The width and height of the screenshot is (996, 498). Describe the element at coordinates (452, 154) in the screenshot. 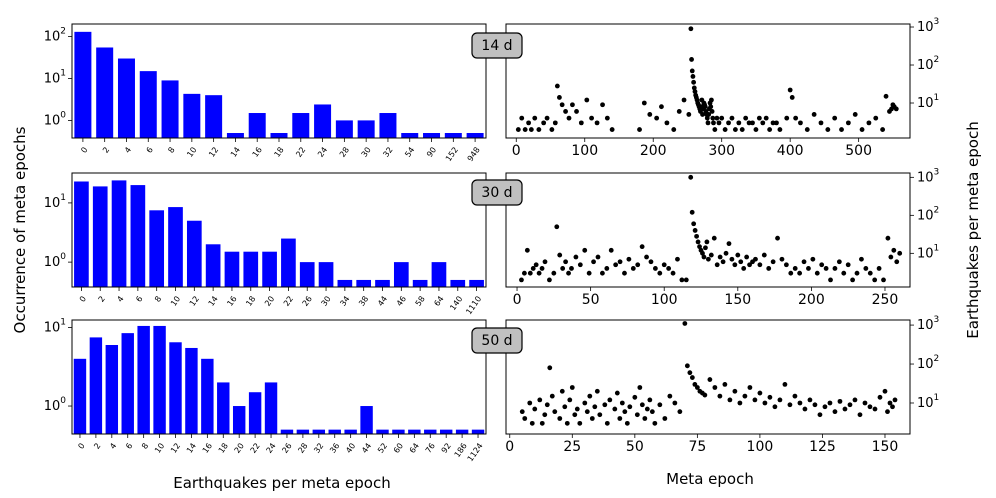

I see `x-tick-label: 152` at that location.